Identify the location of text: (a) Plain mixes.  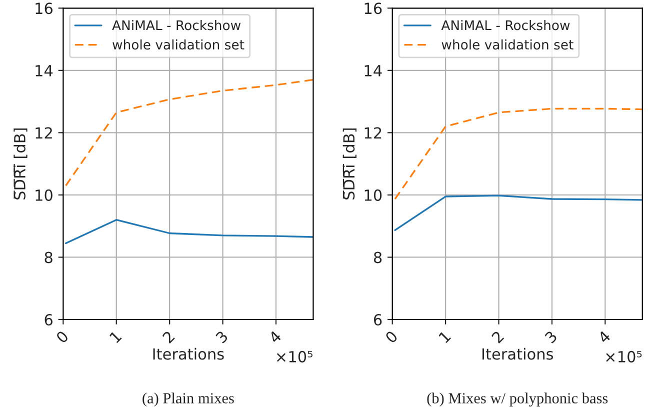
(188, 399).